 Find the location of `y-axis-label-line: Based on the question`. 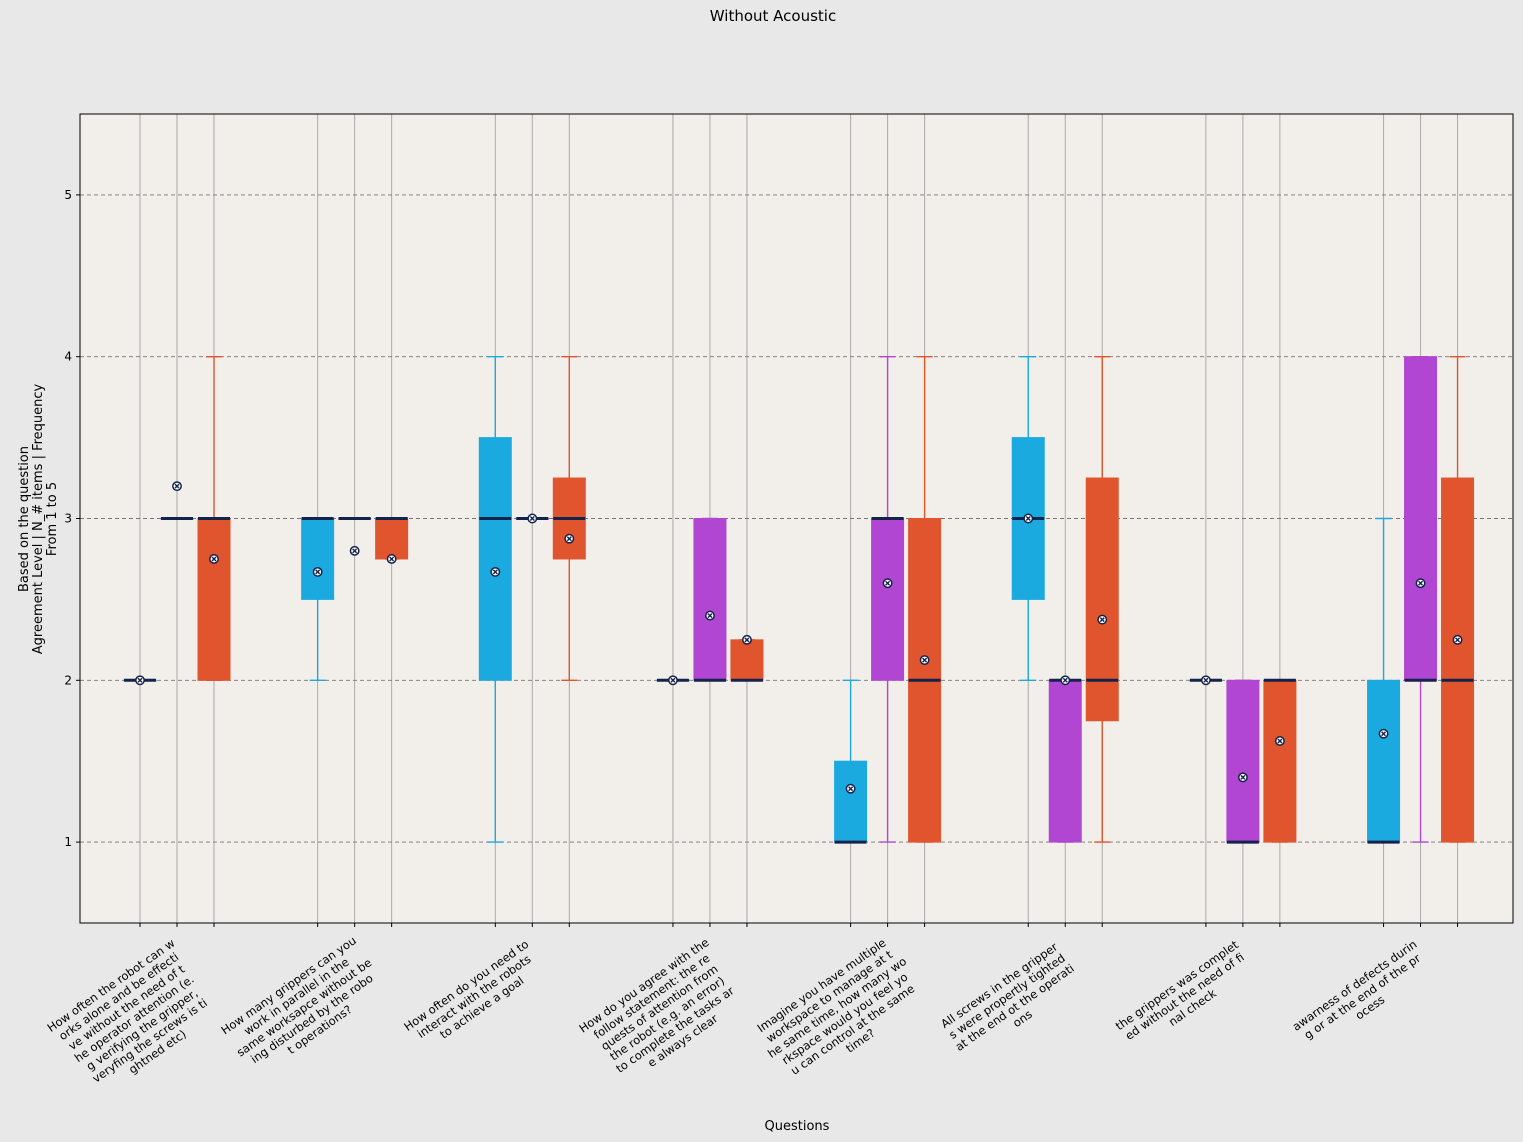

y-axis-label-line: Based on the question is located at coordinates (24, 519).